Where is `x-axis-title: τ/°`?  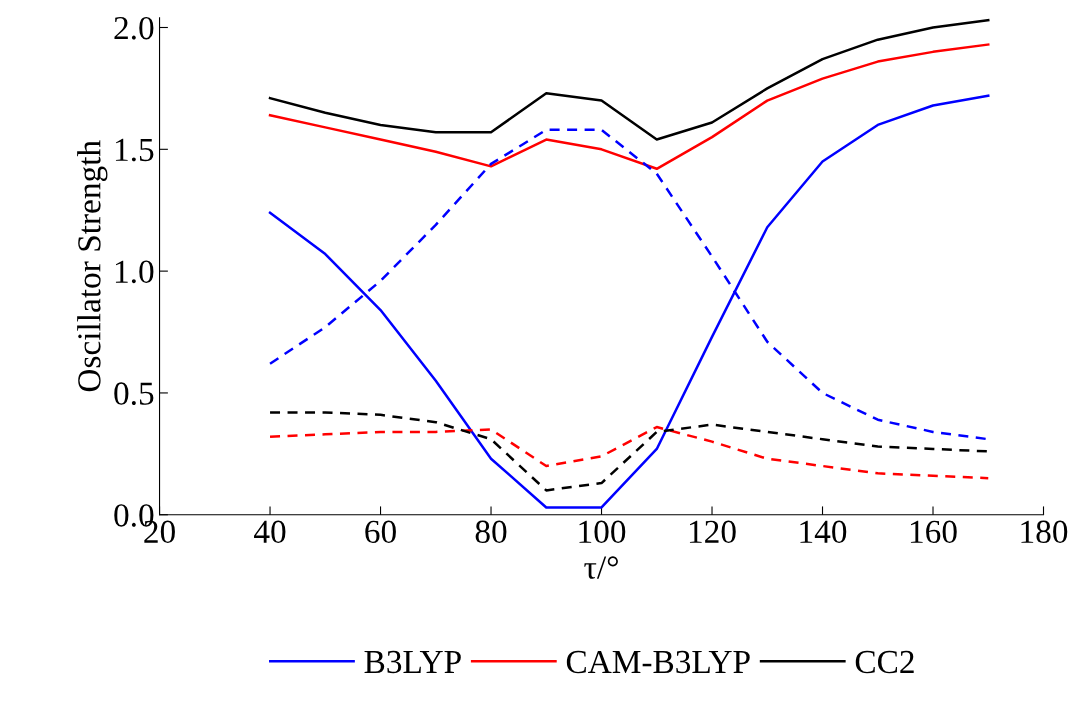
x-axis-title: τ/° is located at coordinates (601, 567).